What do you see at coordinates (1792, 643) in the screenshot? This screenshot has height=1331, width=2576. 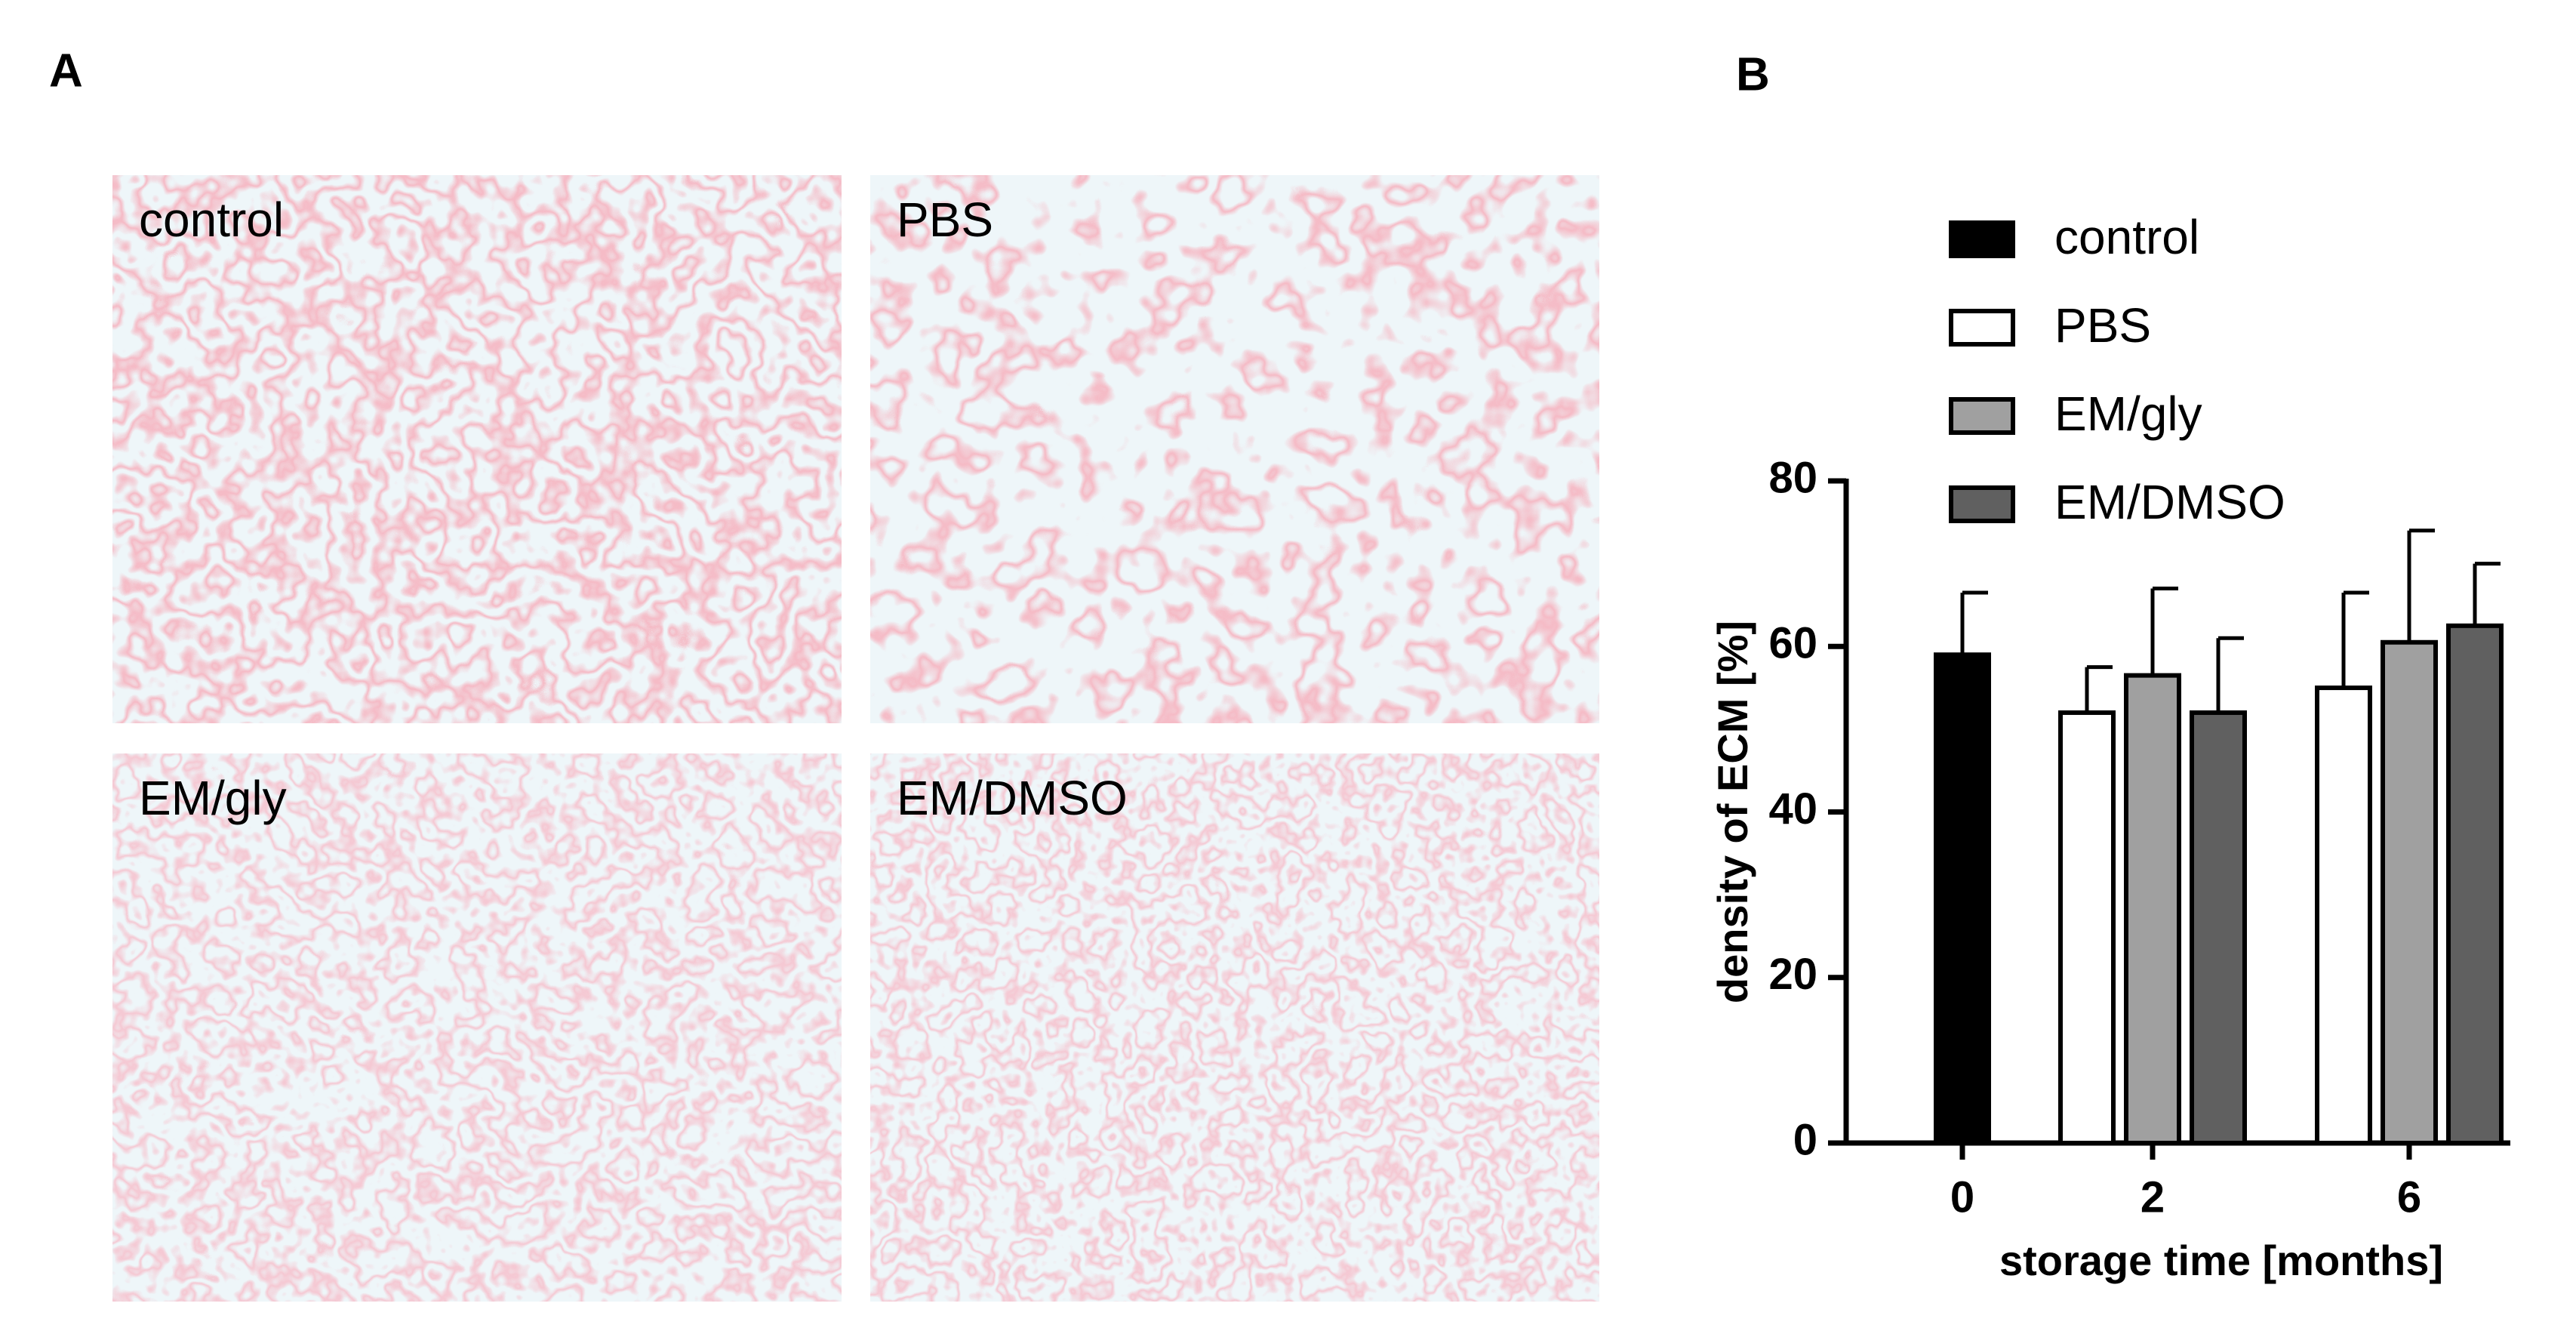 I see `y-tick-label: 60` at bounding box center [1792, 643].